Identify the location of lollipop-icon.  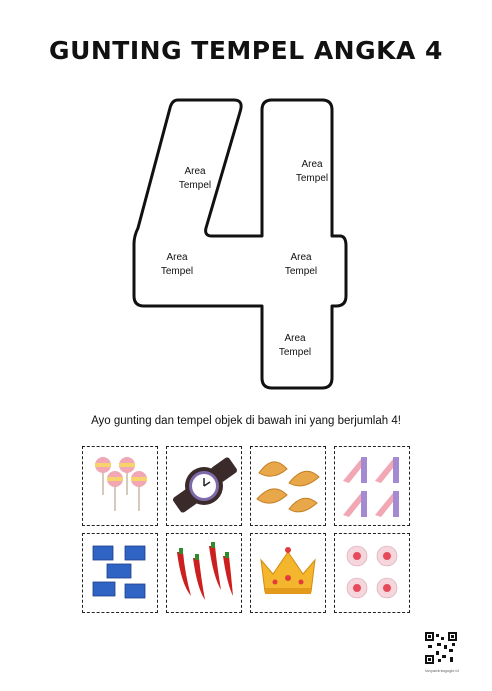
(121, 484).